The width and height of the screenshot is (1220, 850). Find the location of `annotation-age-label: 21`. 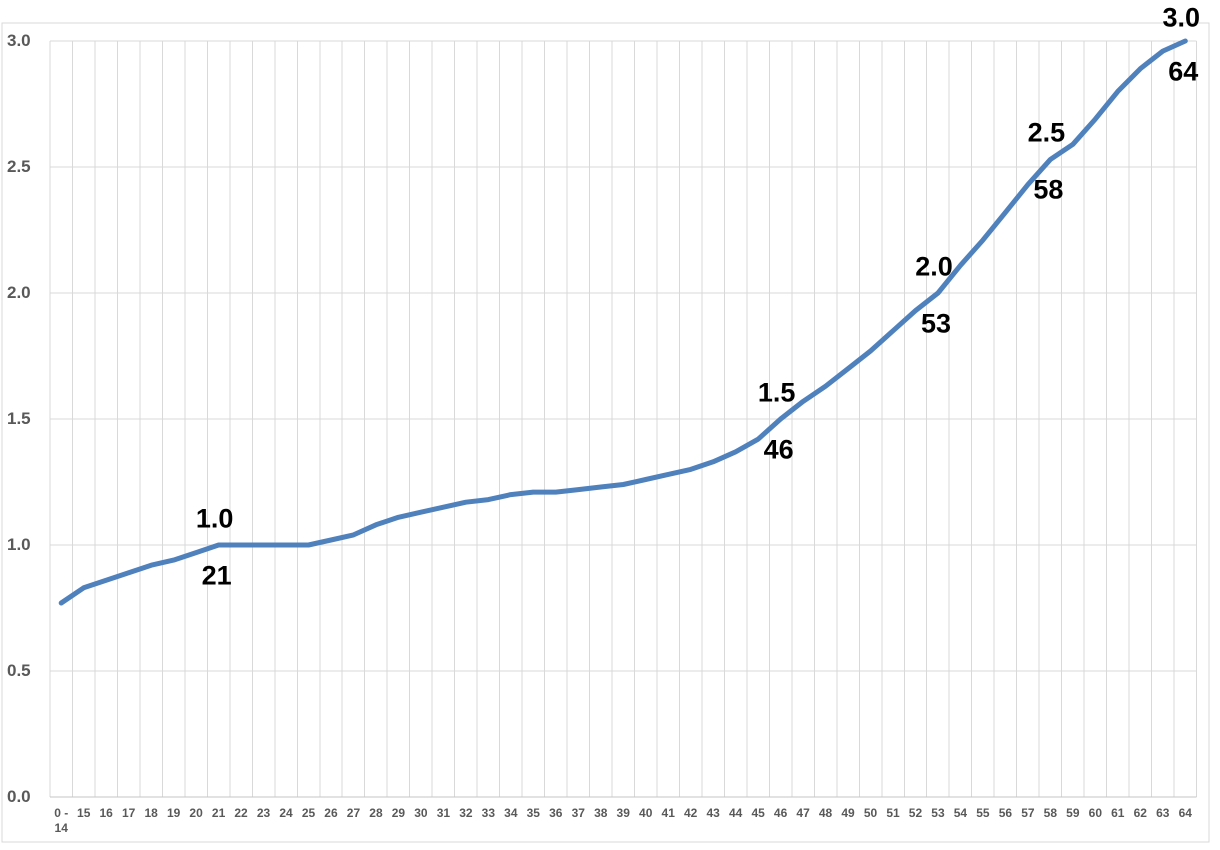

annotation-age-label: 21 is located at coordinates (216, 575).